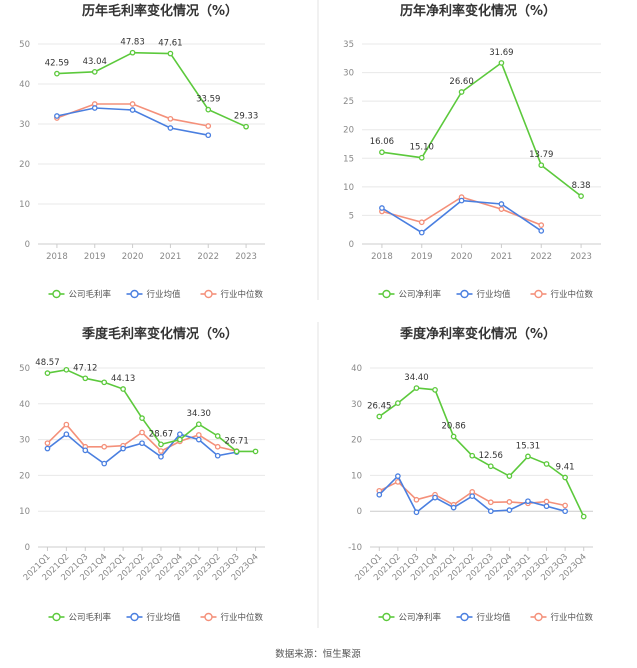 This screenshot has height=668, width=637. Describe the element at coordinates (57, 64) in the screenshot. I see `data-label: 42.59` at that location.